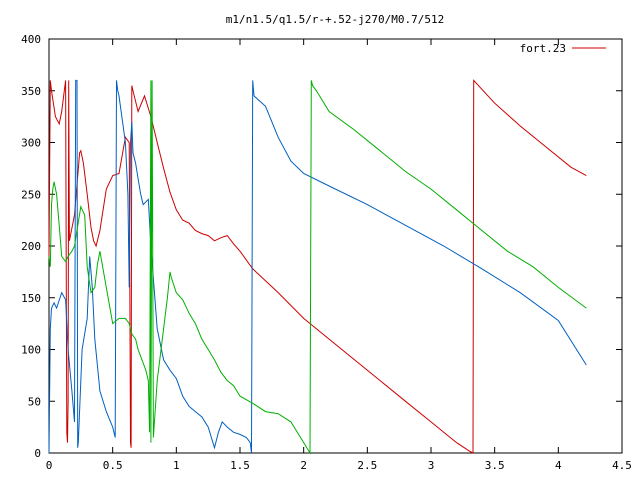 Image resolution: width=640 pixels, height=480 pixels. What do you see at coordinates (31, 91) in the screenshot?
I see `y-tick-label: 350` at bounding box center [31, 91].